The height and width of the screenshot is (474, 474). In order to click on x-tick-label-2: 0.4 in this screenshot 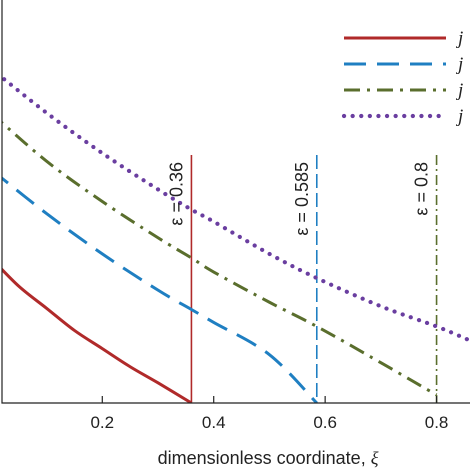, I will do `click(214, 422)`.